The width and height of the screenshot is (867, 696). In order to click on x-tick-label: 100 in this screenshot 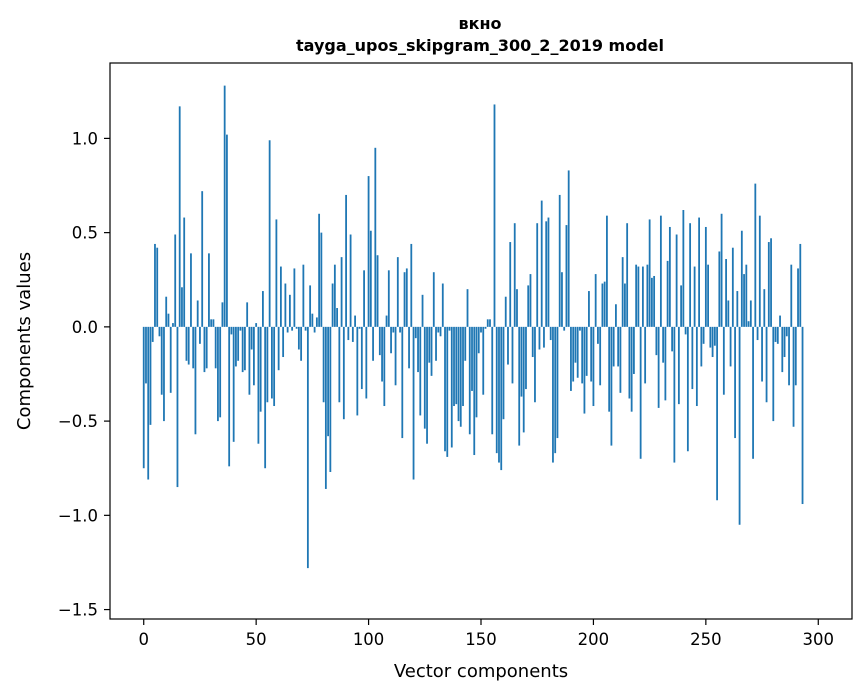, I will do `click(369, 639)`.